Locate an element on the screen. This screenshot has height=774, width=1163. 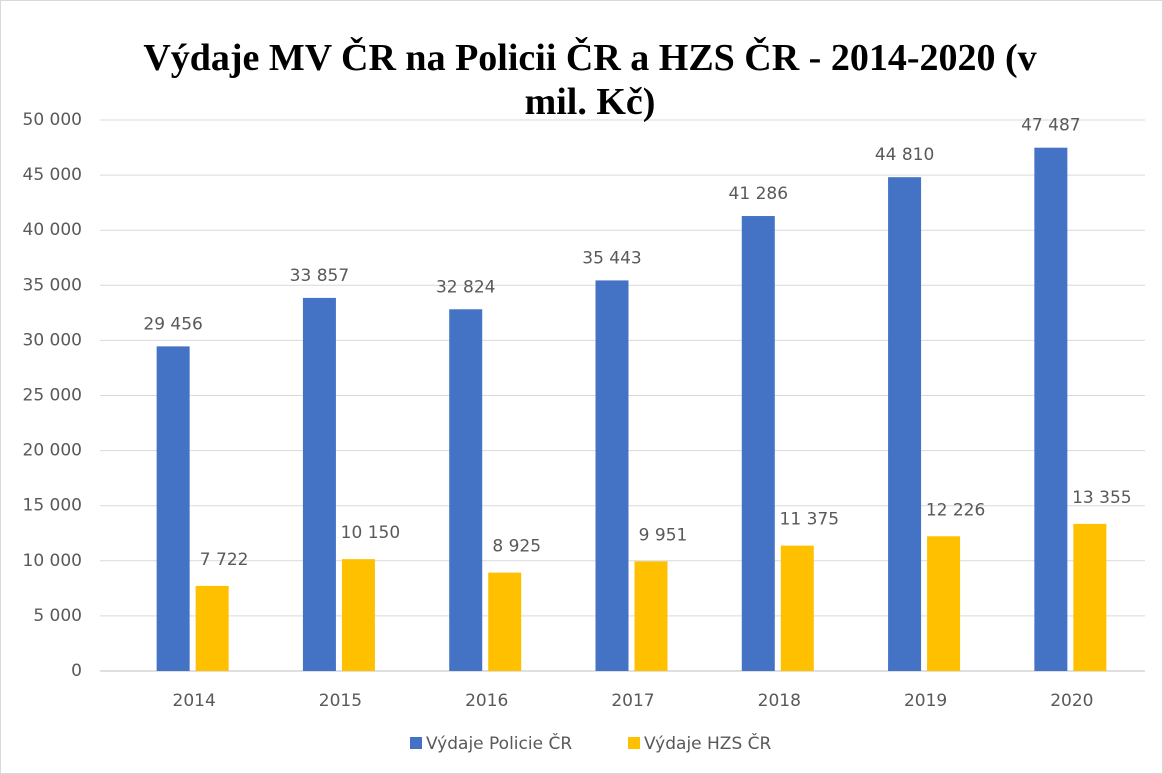
data-label: 8 925 is located at coordinates (516, 547).